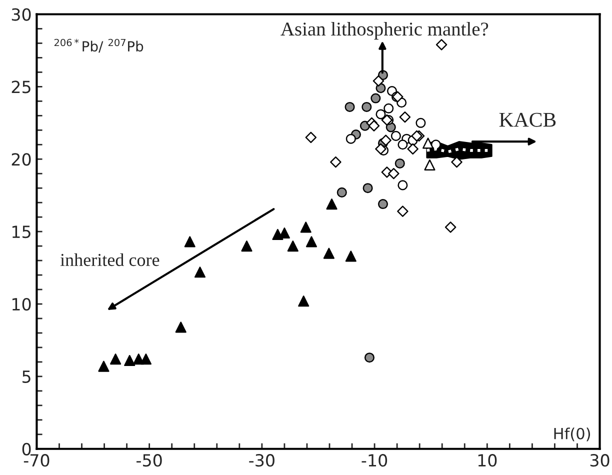  What do you see at coordinates (261, 460) in the screenshot?
I see `x-tick-label: -30` at bounding box center [261, 460].